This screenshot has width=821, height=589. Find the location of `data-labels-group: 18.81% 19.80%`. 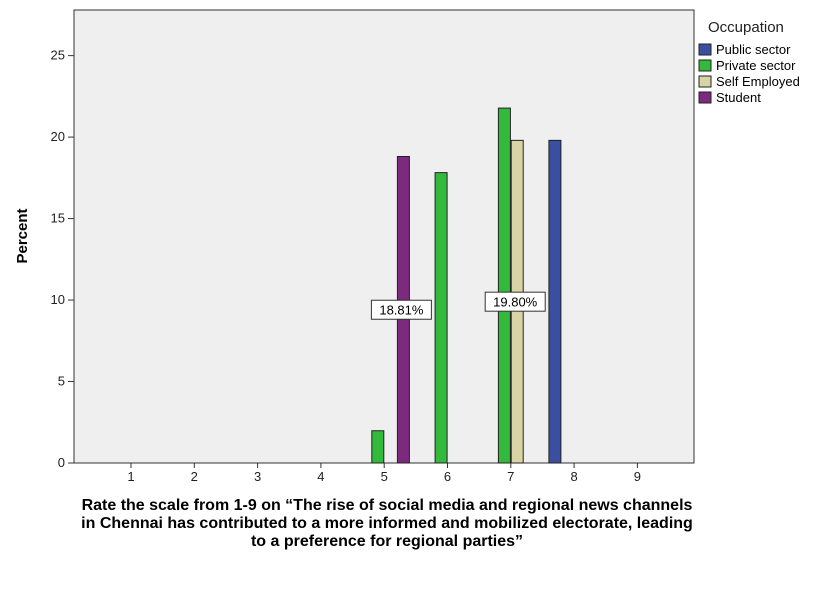

data-labels-group: 18.81% 19.80% is located at coordinates (458, 305).